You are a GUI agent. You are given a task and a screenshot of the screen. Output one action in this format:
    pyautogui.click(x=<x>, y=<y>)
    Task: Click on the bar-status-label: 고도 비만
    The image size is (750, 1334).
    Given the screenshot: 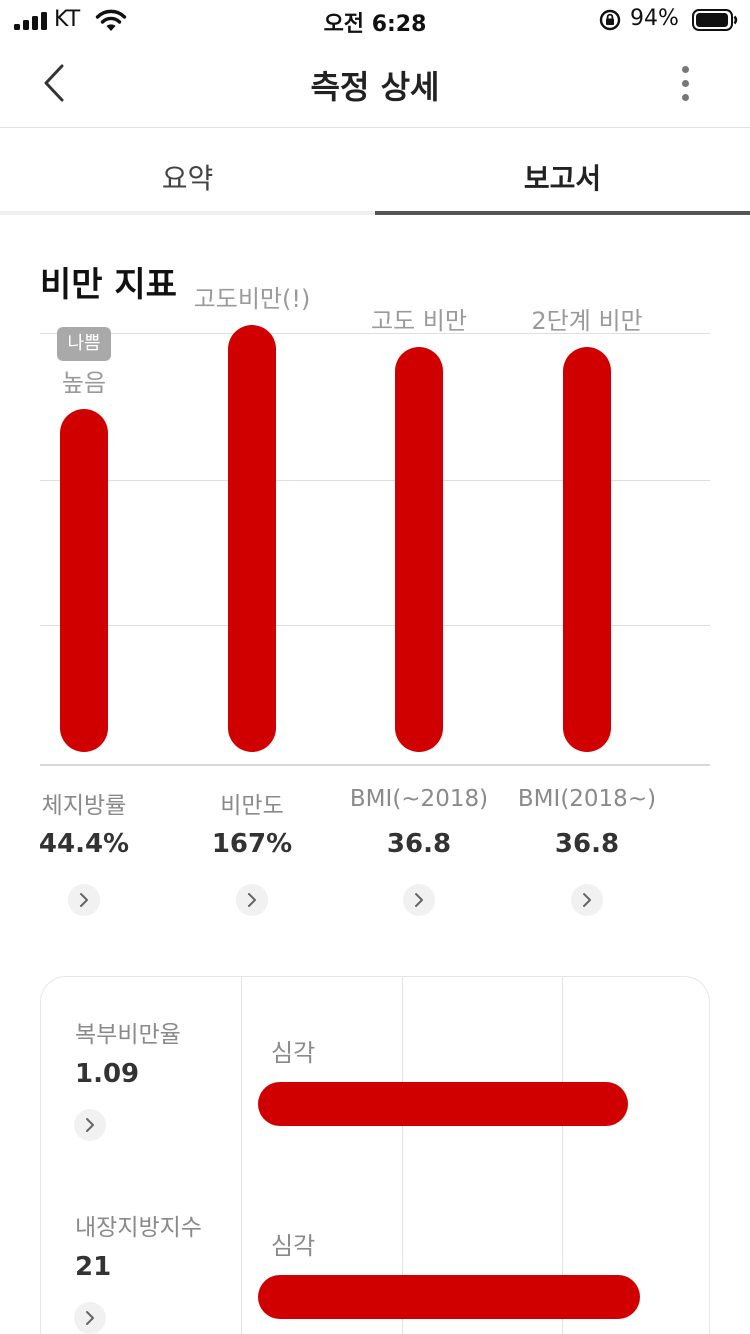 What is the action you would take?
    pyautogui.click(x=419, y=321)
    